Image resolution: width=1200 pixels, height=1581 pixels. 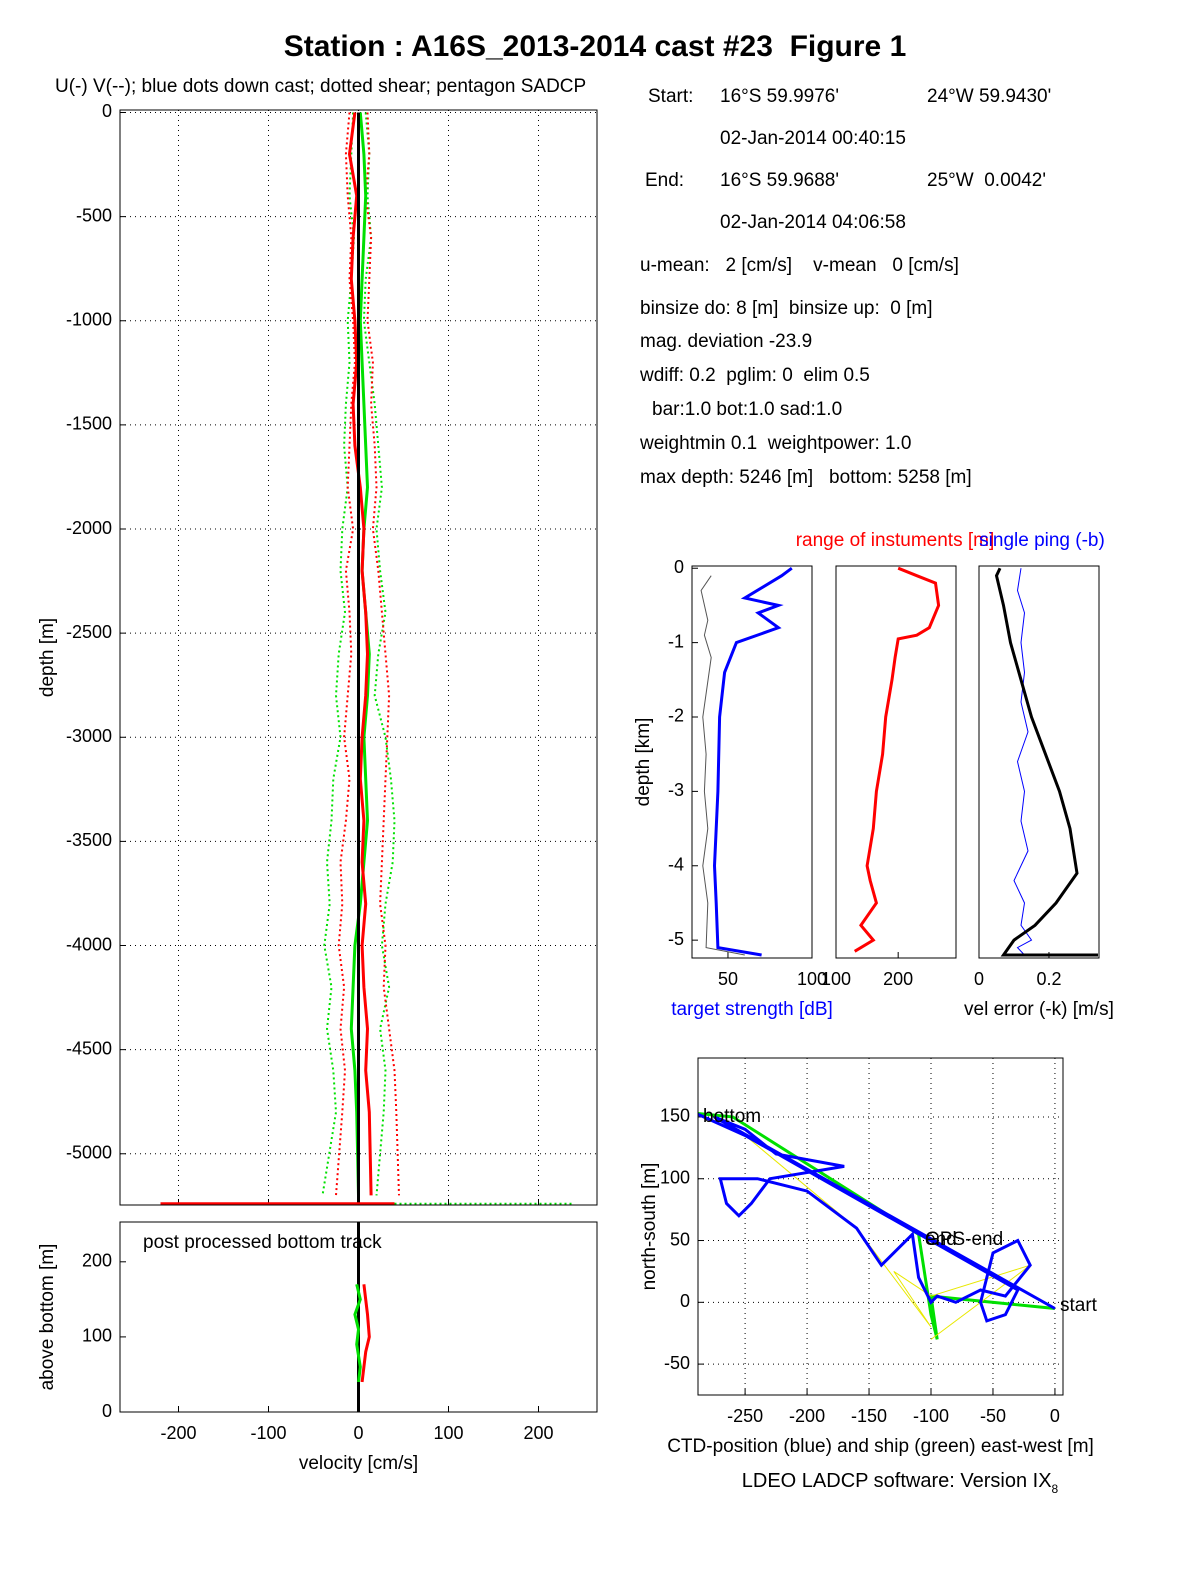 What do you see at coordinates (1055, 1489) in the screenshot?
I see `footer-subscript: 8` at bounding box center [1055, 1489].